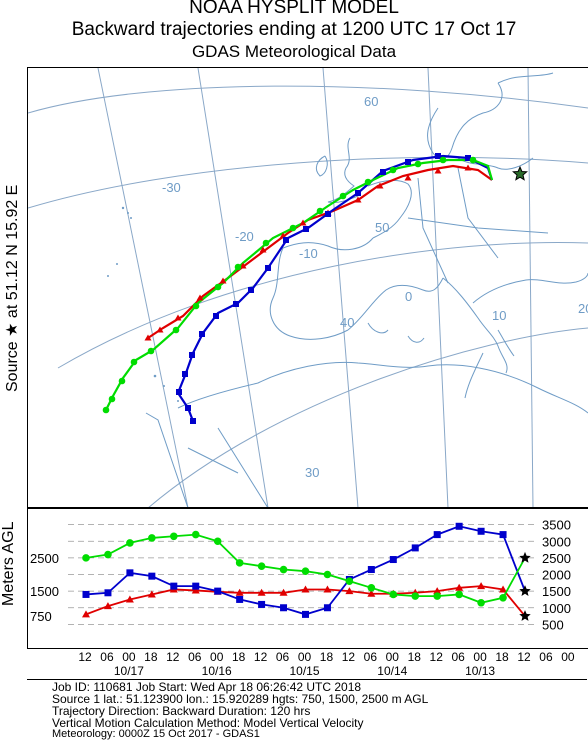 The height and width of the screenshot is (740, 588). I want to click on lat-label-30: 30, so click(312, 472).